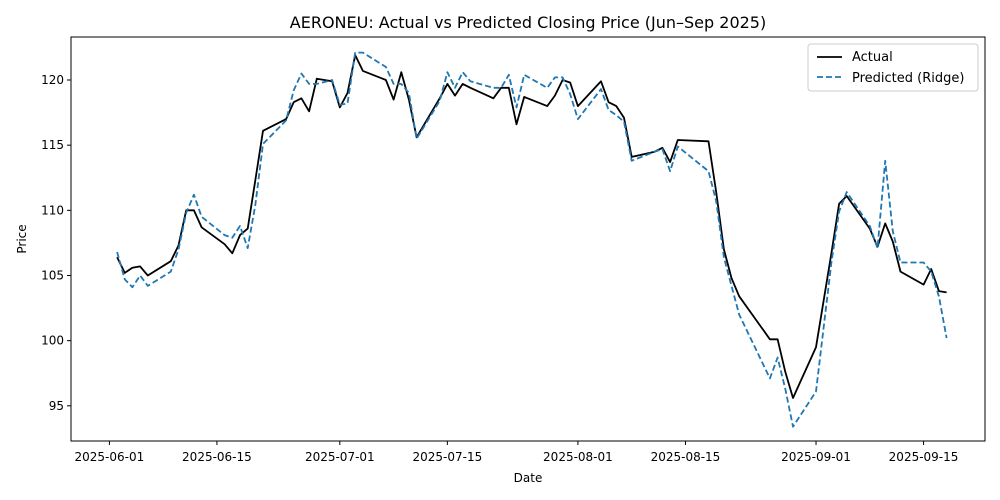 The height and width of the screenshot is (500, 1000). Describe the element at coordinates (578, 457) in the screenshot. I see `x-tick-label: 2025-08-01` at that location.